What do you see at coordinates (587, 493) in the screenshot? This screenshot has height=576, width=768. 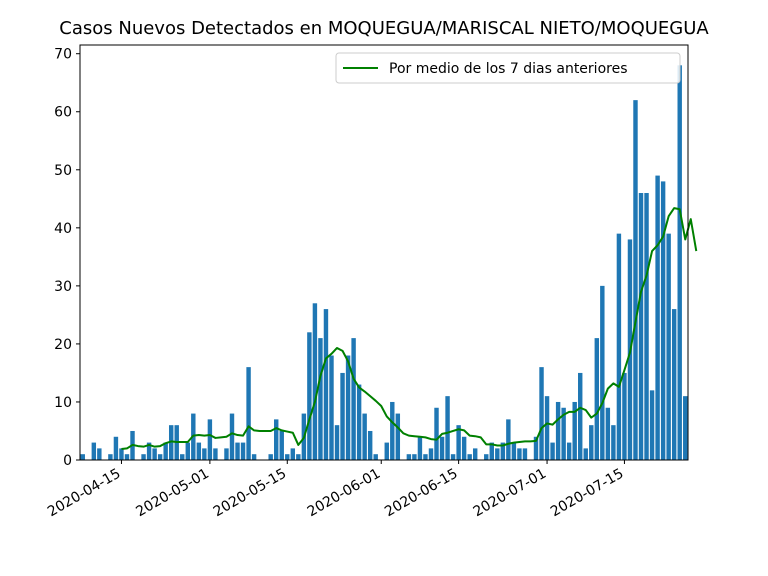 I see `x-tick-label: 2020-07-15` at bounding box center [587, 493].